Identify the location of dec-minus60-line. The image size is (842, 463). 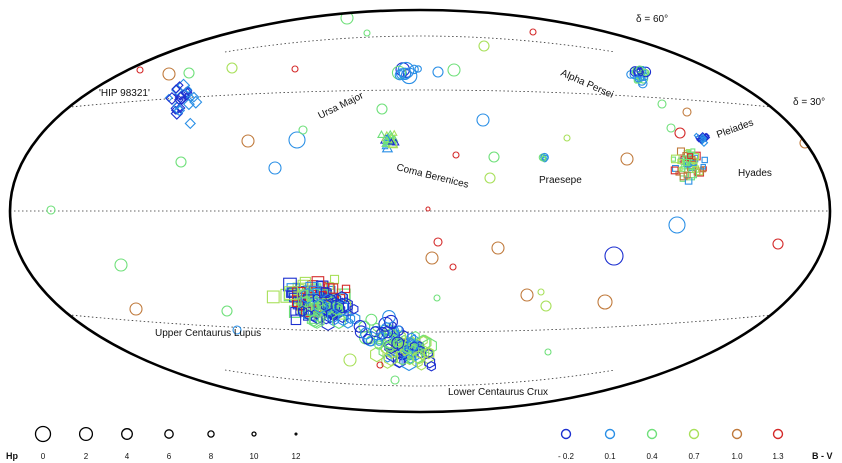
(420, 378).